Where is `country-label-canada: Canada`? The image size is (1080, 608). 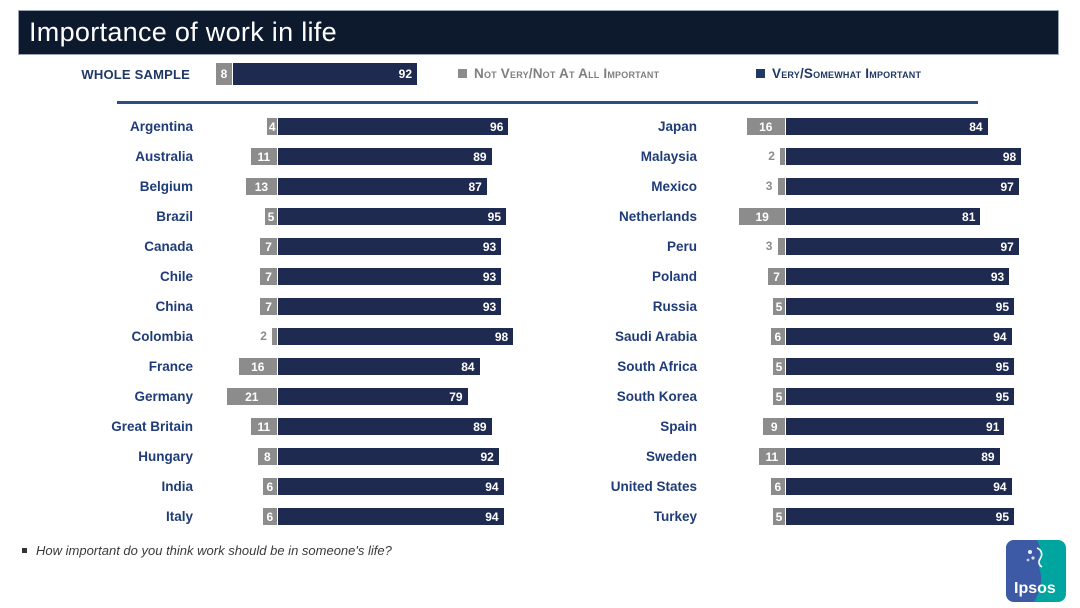 country-label-canada: Canada is located at coordinates (168, 246).